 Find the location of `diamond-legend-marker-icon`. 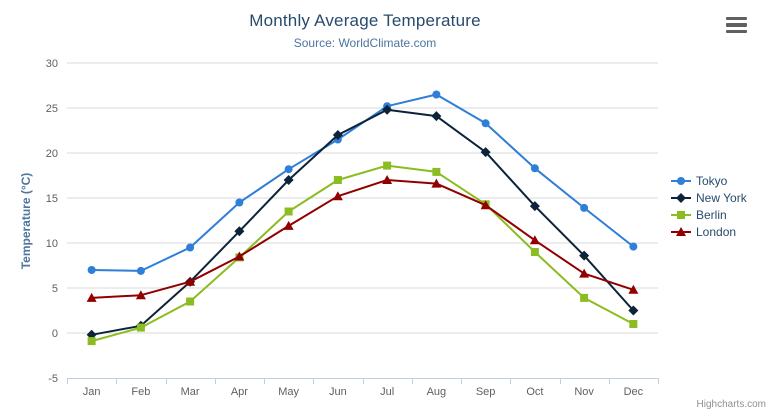

diamond-legend-marker-icon is located at coordinates (681, 198).